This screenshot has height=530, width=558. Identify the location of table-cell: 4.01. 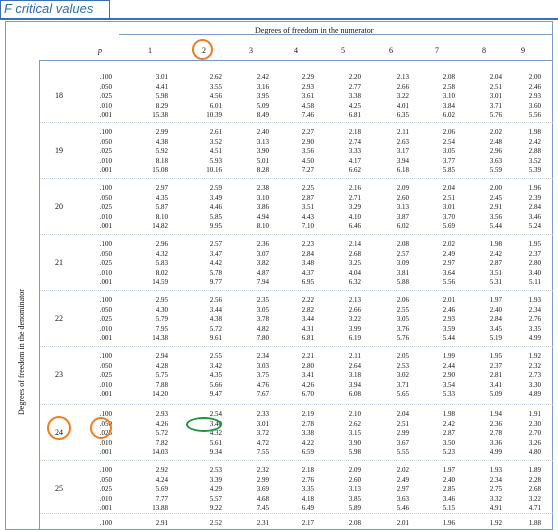
(402, 105).